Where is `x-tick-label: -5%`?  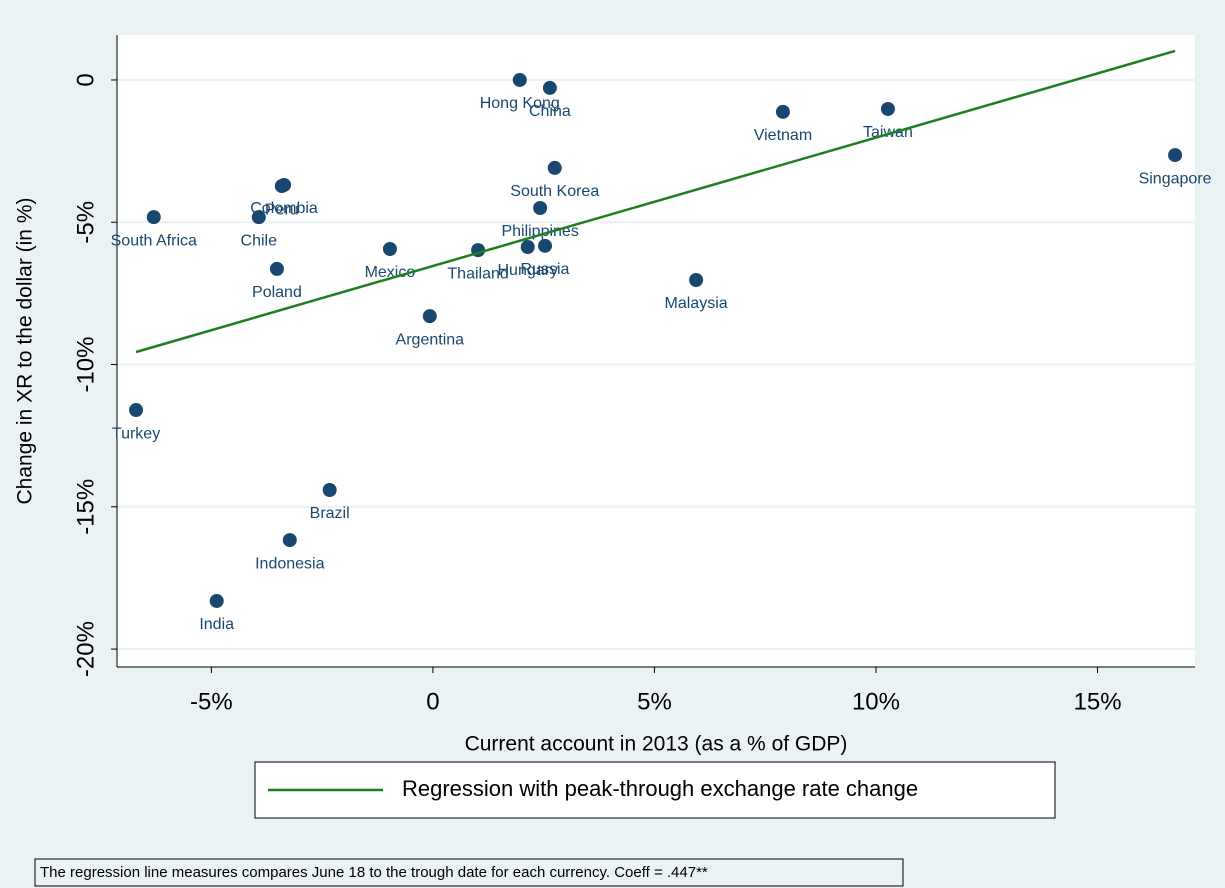
x-tick-label: -5% is located at coordinates (211, 701).